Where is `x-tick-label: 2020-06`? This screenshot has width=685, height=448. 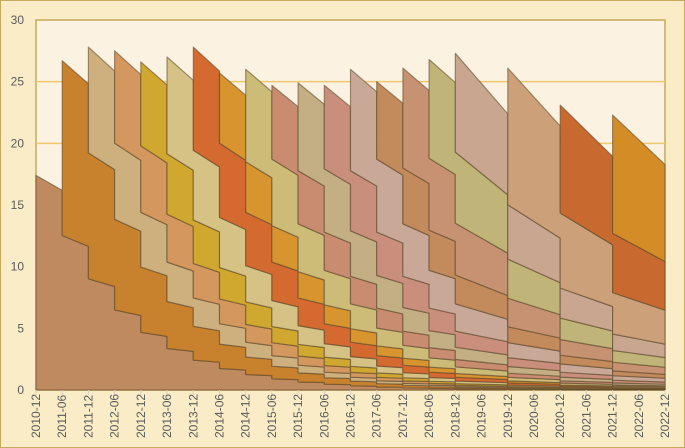
x-tick-label: 2020-06 is located at coordinates (534, 416).